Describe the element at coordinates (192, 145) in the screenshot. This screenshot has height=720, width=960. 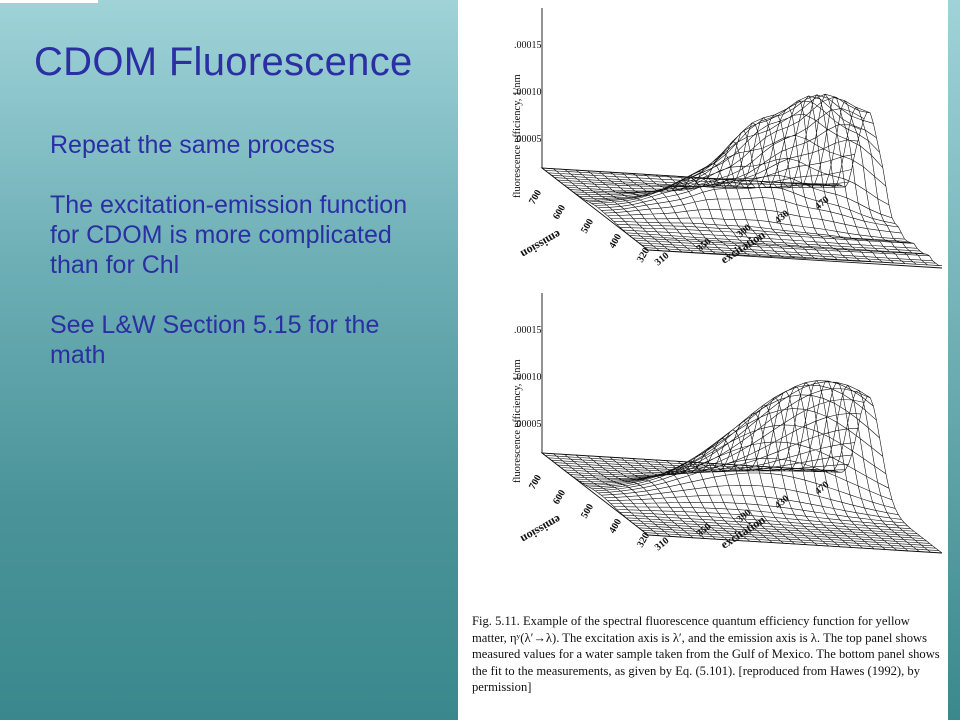
I see `body-paragraph-1: Repeat the same process` at that location.